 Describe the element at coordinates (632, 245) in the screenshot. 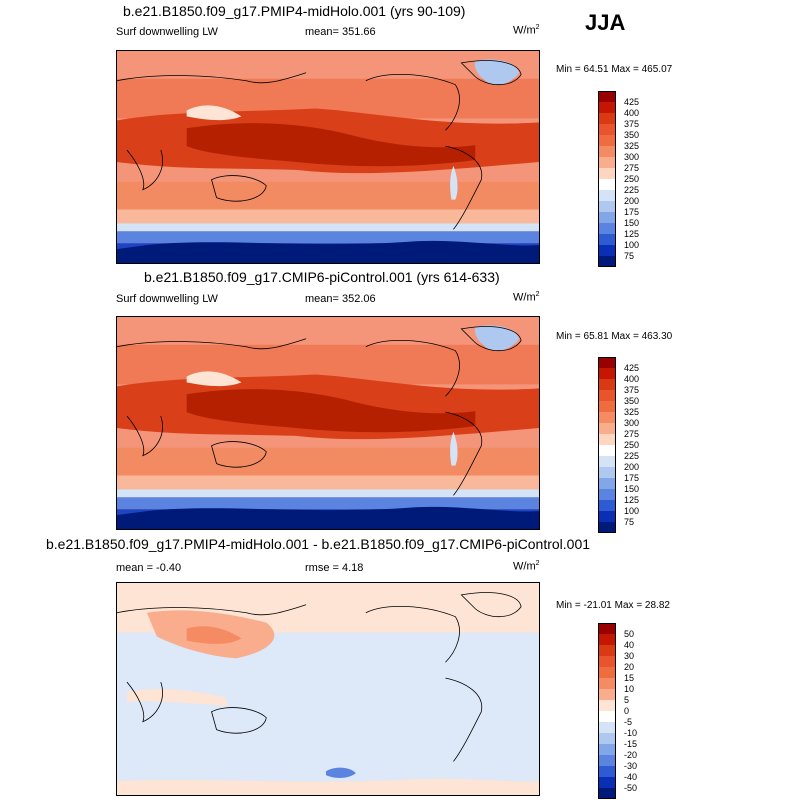

I see `colorbar-tick-label: 100` at that location.